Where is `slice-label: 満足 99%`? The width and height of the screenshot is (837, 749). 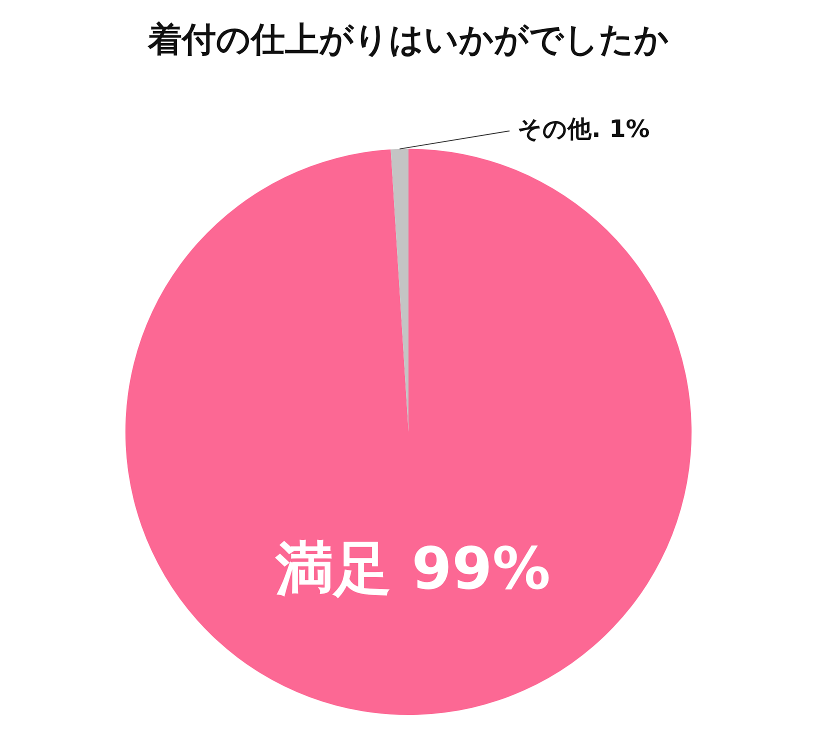
slice-label: 満足 99% is located at coordinates (412, 568).